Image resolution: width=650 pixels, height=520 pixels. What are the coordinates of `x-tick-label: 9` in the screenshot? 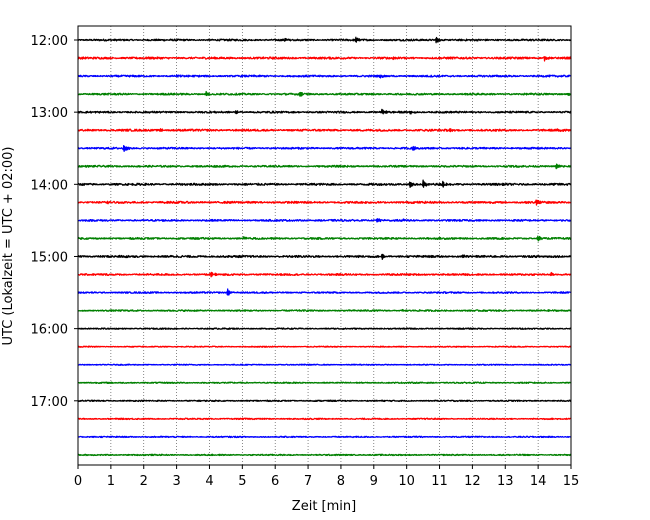 It's located at (374, 481).